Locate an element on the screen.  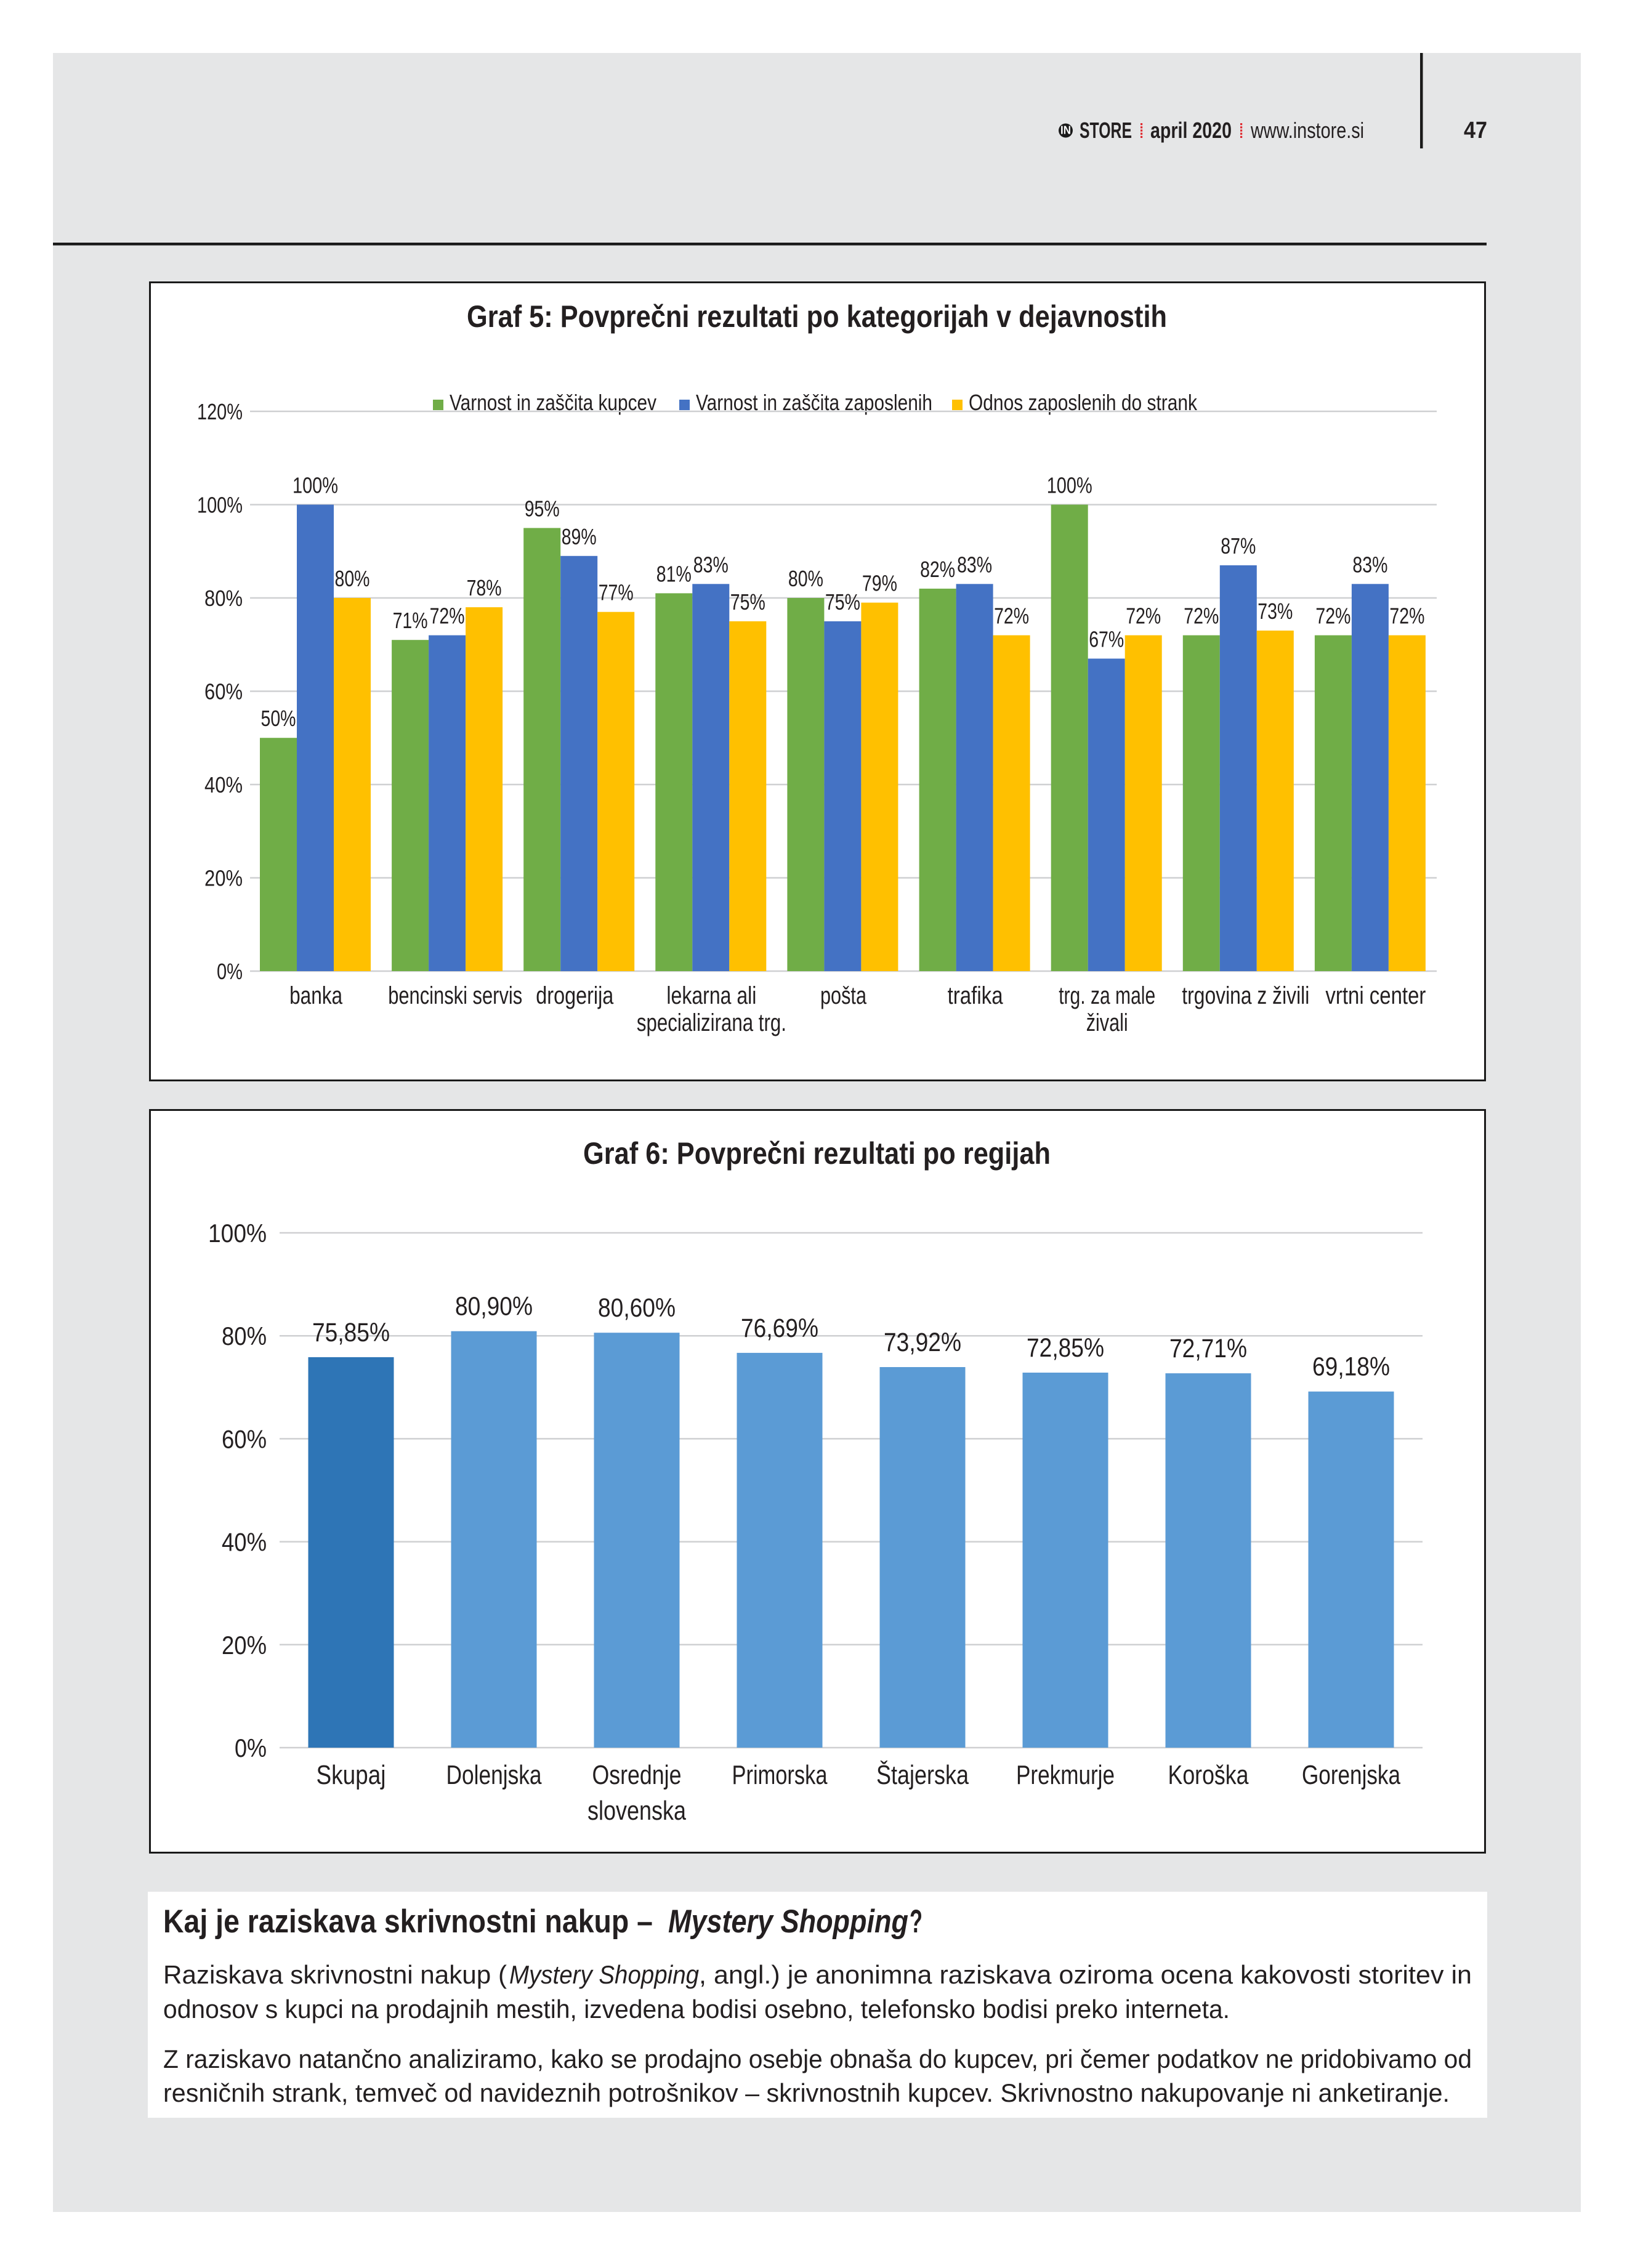
svg-text: april 2020 is located at coordinates (1191, 130).